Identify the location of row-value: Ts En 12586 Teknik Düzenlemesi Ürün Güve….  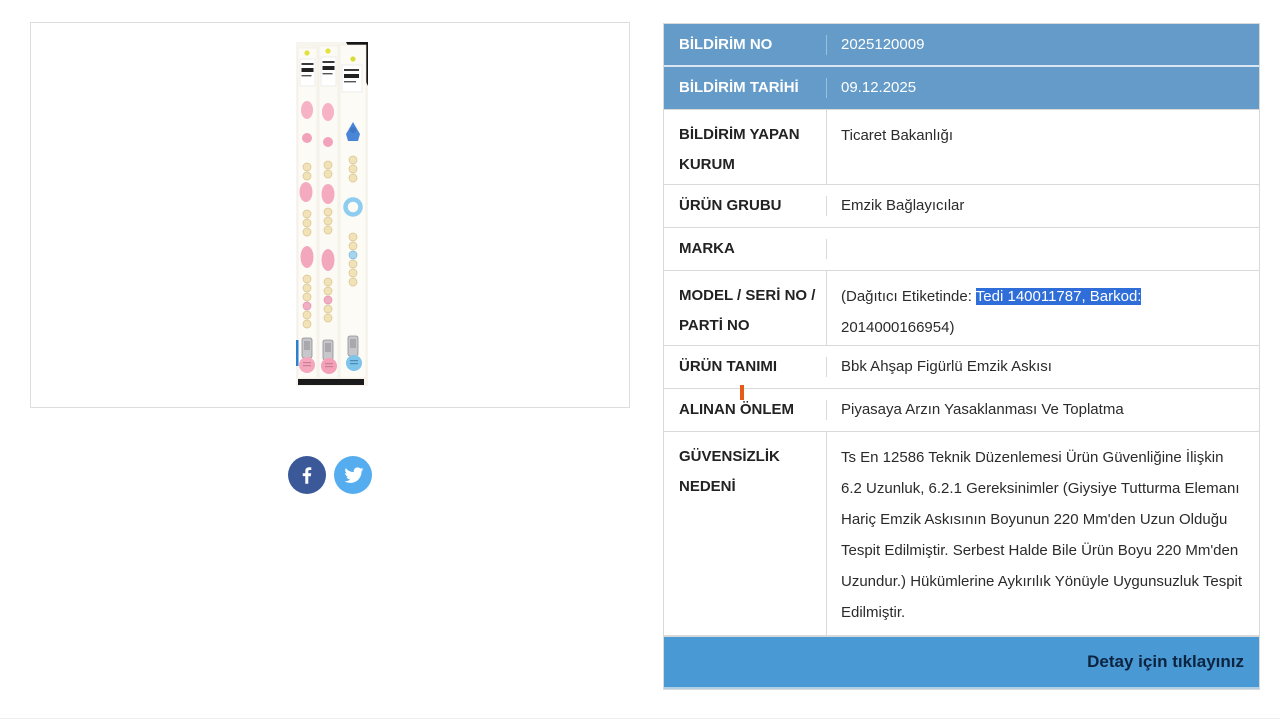
(1042, 535).